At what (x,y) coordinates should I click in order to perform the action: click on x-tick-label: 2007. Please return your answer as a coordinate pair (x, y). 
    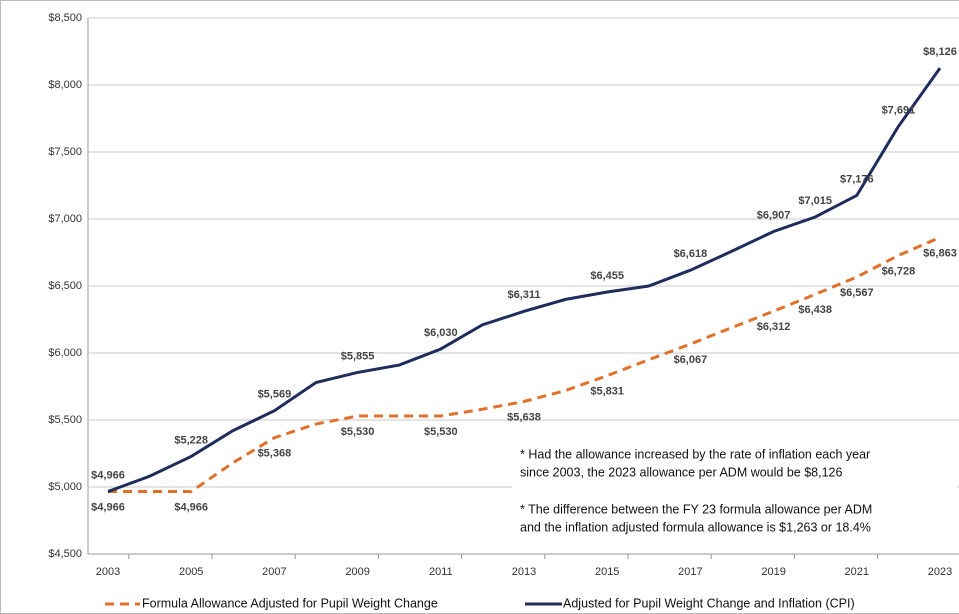
    Looking at the image, I should click on (274, 572).